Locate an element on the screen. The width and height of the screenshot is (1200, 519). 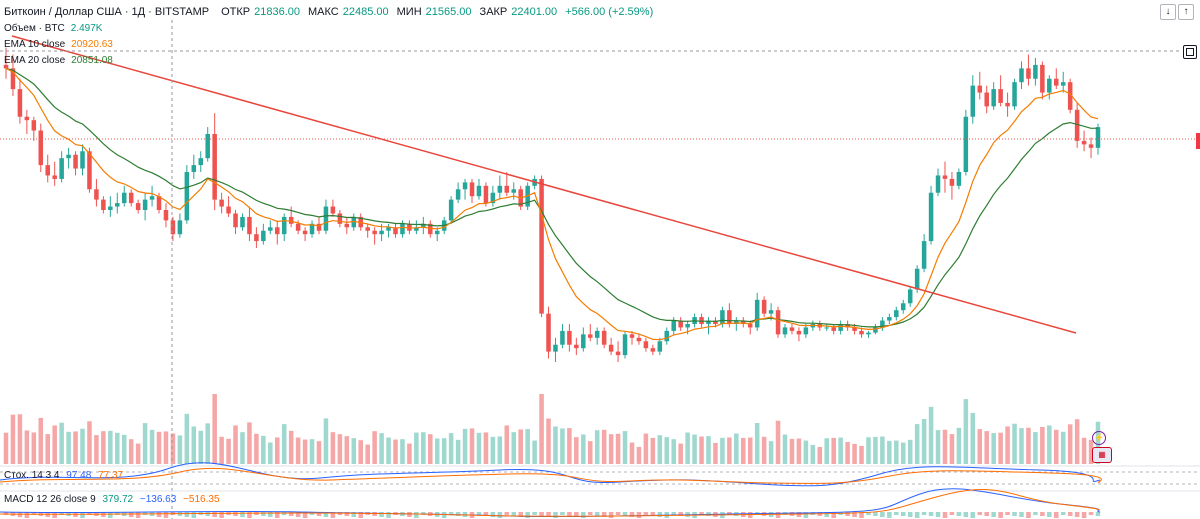
scroll-down-button: ↓ is located at coordinates (1168, 12).